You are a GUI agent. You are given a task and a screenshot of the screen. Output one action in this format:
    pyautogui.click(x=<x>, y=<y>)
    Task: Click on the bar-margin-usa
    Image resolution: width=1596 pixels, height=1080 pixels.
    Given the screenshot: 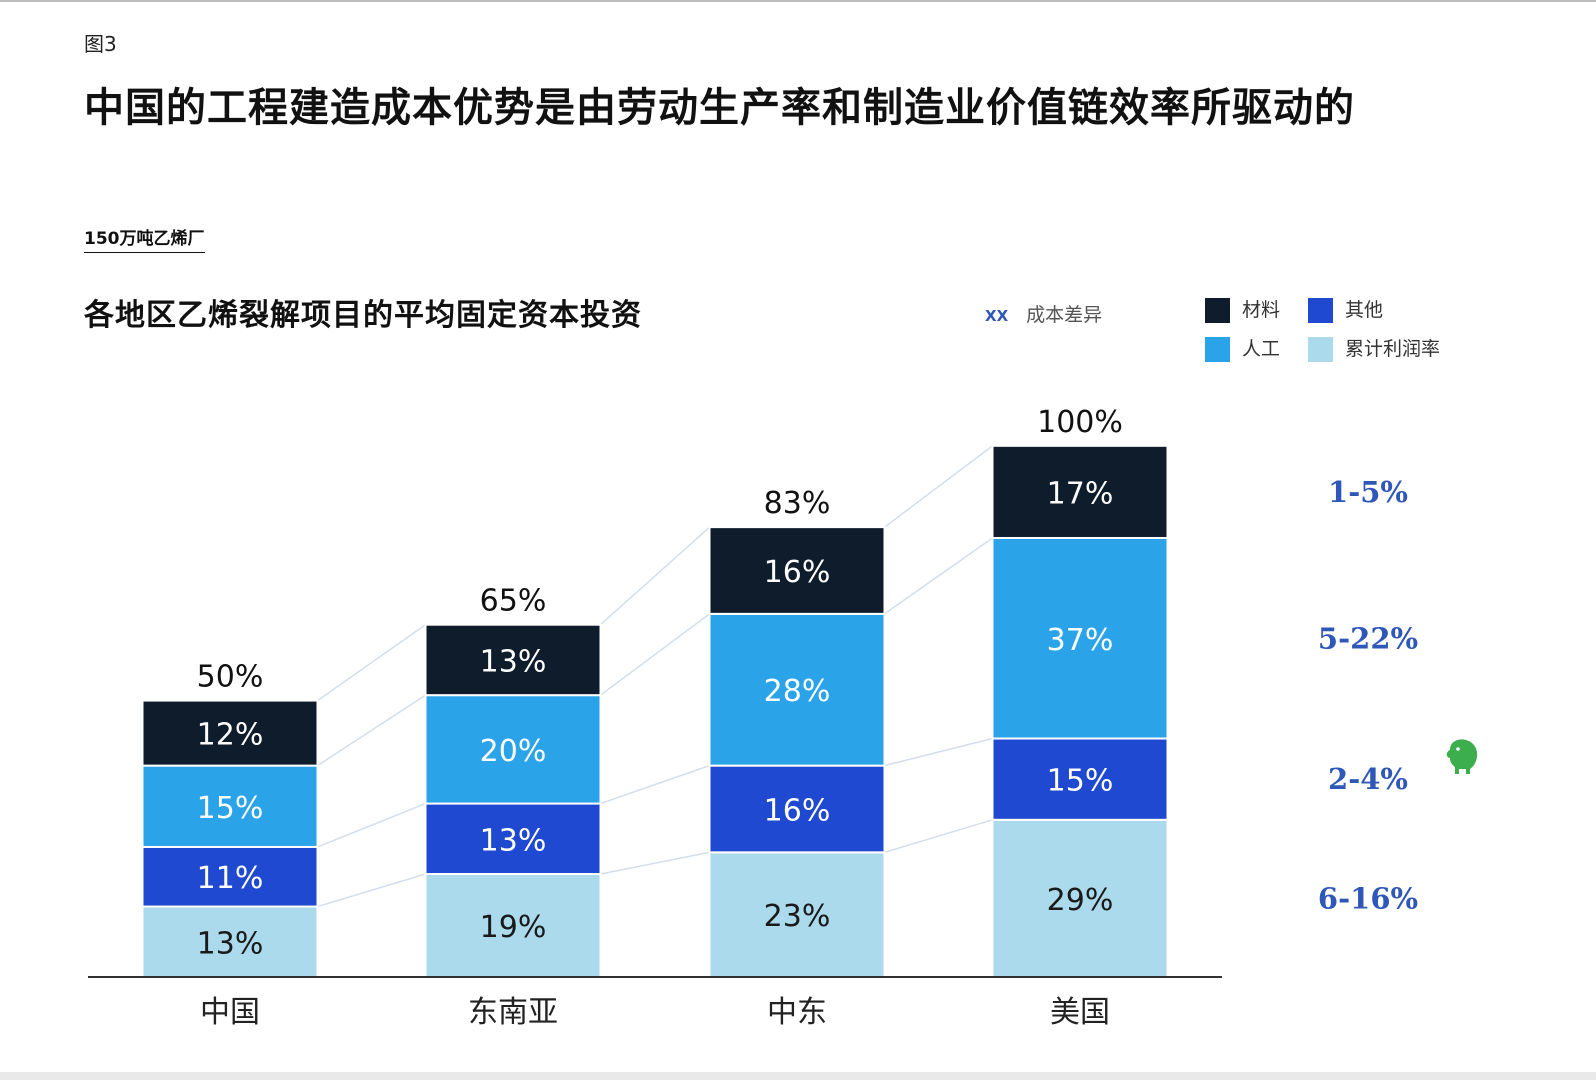 What is the action you would take?
    pyautogui.click(x=1080, y=898)
    